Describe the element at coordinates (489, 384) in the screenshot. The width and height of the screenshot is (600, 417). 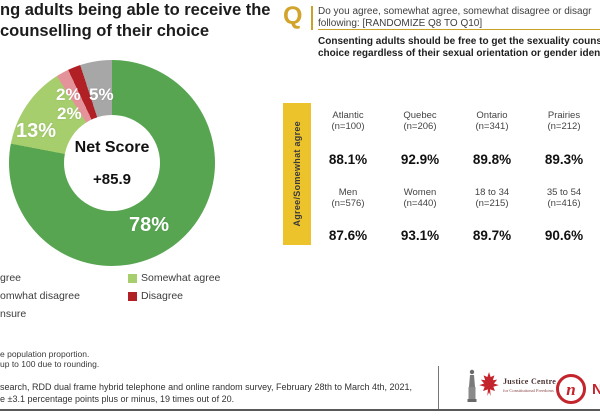
I see `maple-leaf-icon` at that location.